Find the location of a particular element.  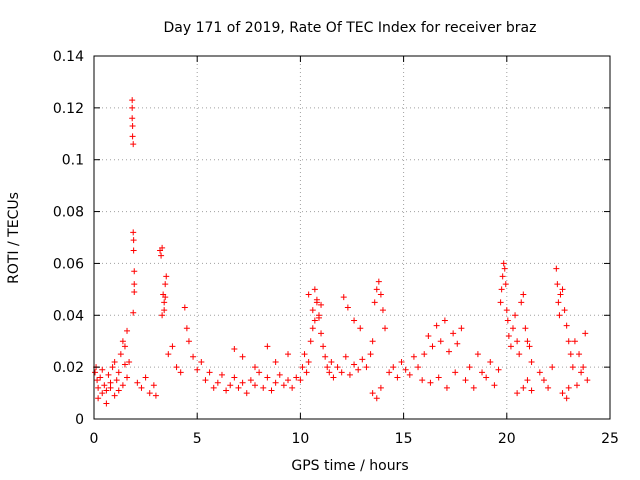

x-axis-label: GPS time / hours is located at coordinates (349, 466).